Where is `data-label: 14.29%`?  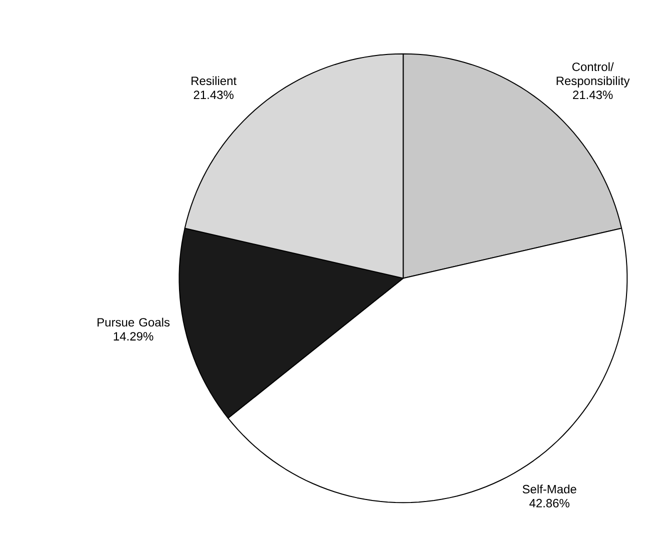
data-label: 14.29% is located at coordinates (134, 336).